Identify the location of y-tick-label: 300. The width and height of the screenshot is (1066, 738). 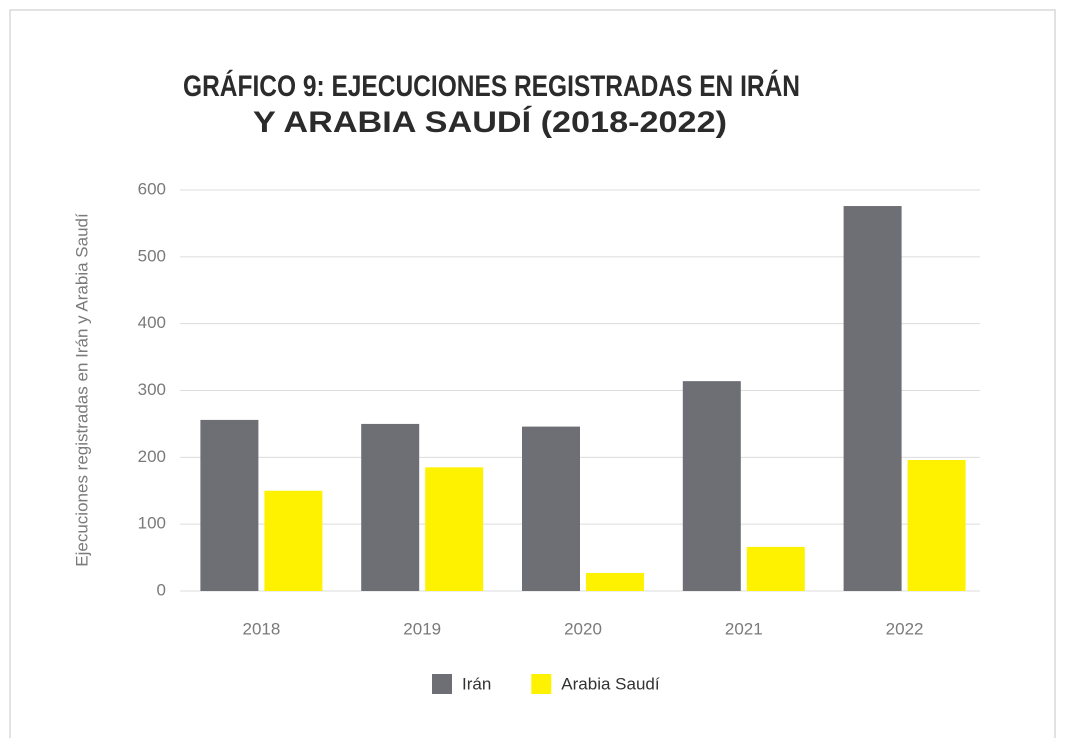
(152, 389).